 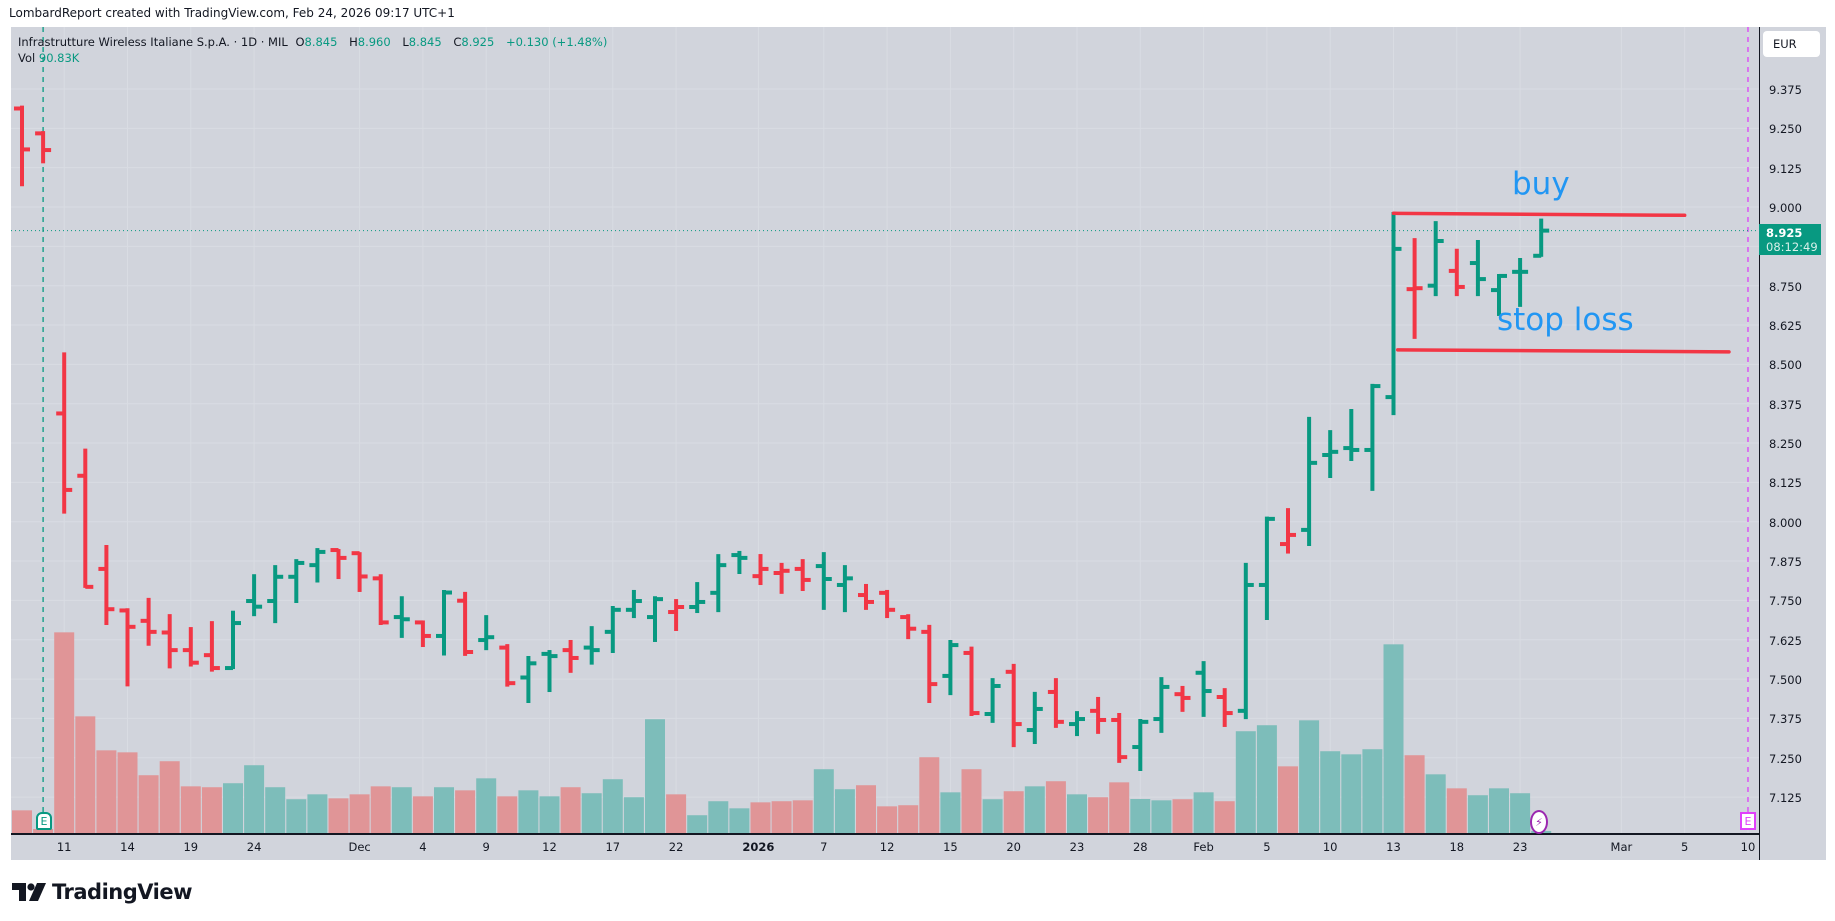 I want to click on time-tick-label: 24, so click(x=254, y=847).